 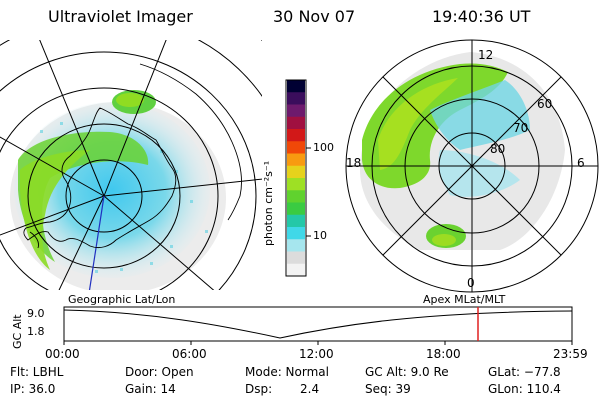 I want to click on dsp-label: Dsp:, so click(x=259, y=389).